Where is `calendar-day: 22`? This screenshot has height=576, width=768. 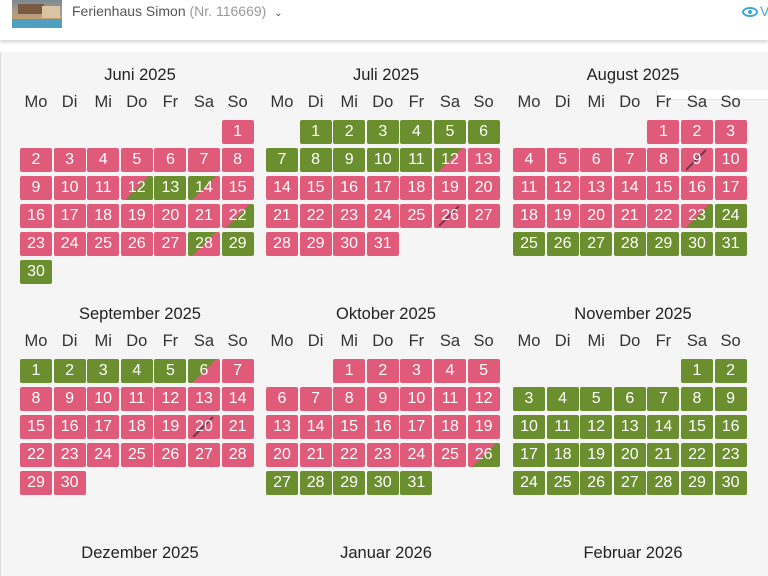 calendar-day: 22 is located at coordinates (697, 455).